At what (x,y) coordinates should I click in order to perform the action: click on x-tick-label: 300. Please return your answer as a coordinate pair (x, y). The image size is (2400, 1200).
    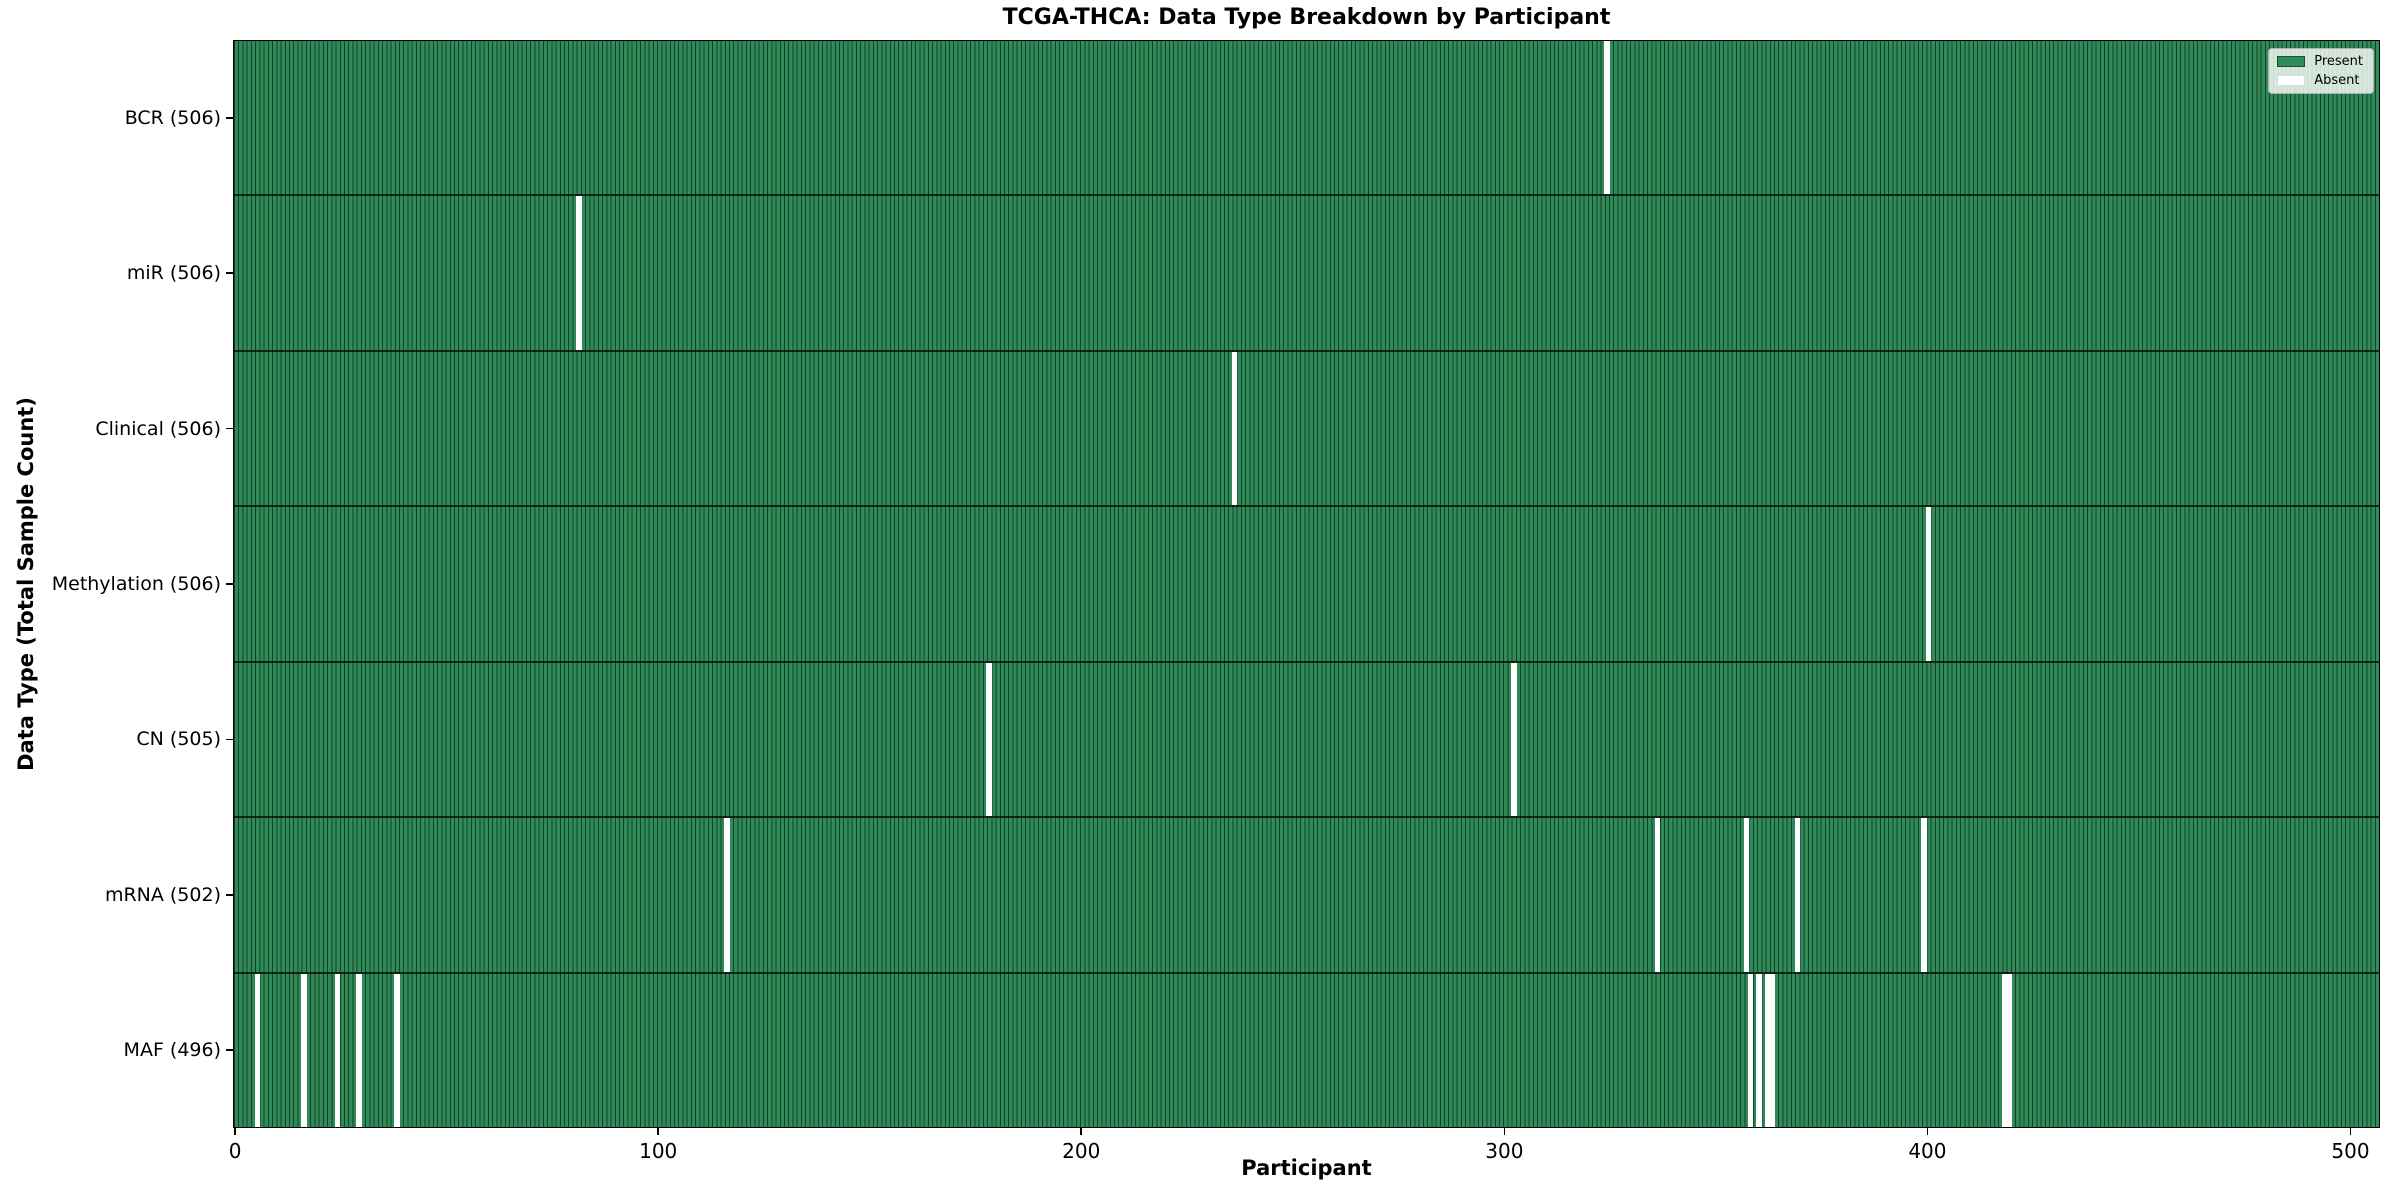
    Looking at the image, I should click on (1504, 1151).